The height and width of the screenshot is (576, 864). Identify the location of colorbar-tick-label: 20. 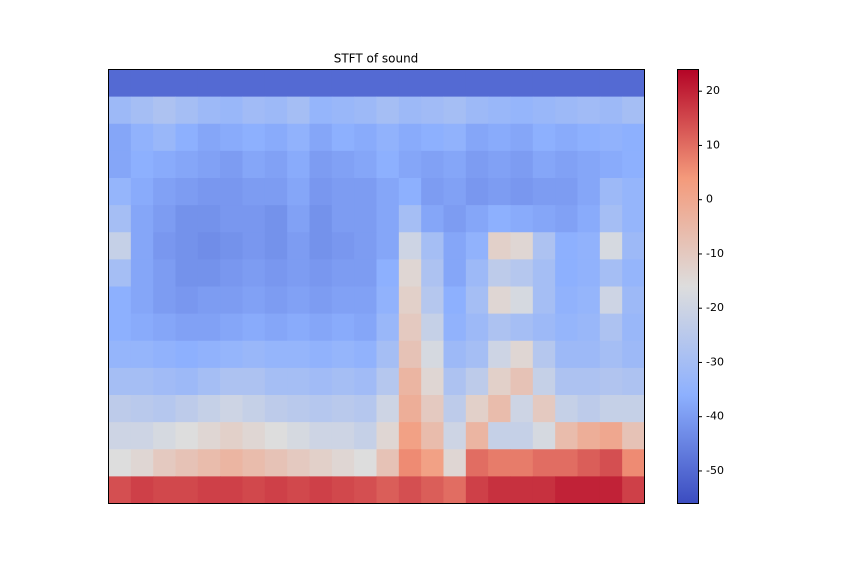
(713, 90).